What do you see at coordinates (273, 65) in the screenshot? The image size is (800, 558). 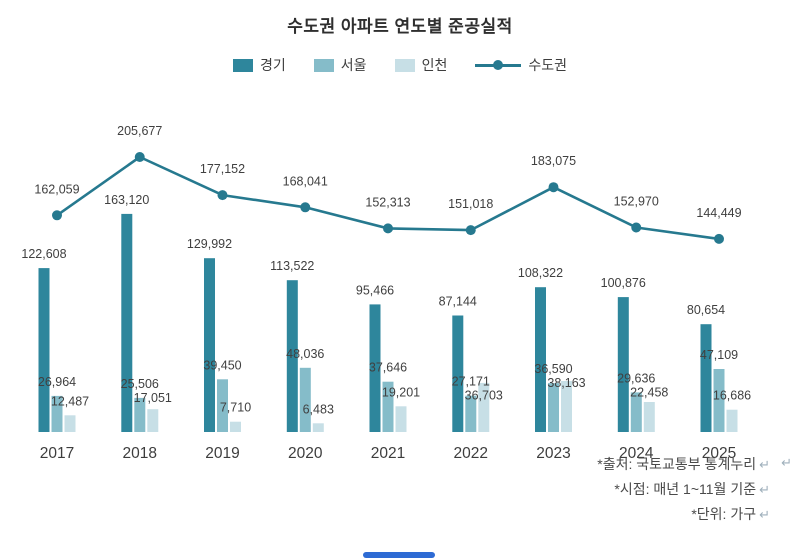 I see `legend-label-gyeonggi: 경기` at bounding box center [273, 65].